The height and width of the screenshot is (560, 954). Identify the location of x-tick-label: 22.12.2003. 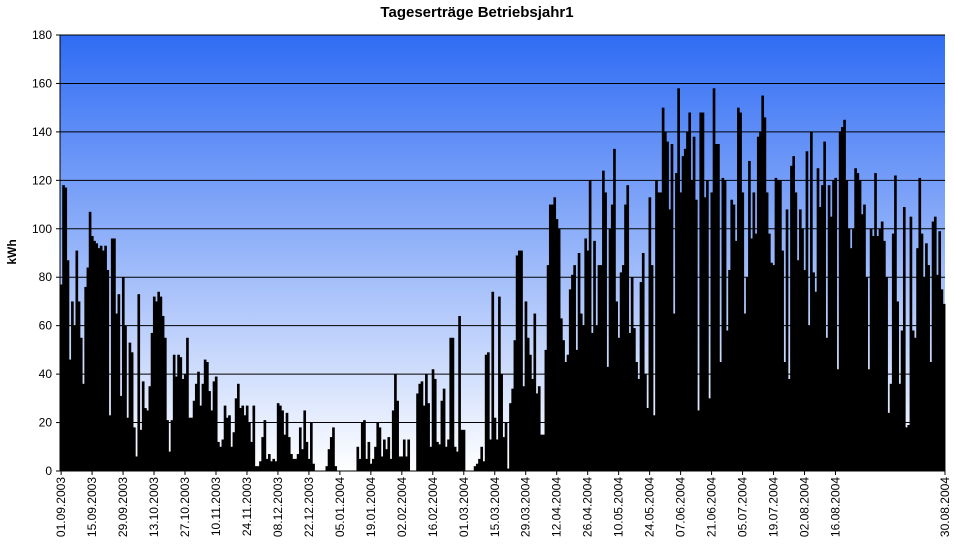
(309, 507).